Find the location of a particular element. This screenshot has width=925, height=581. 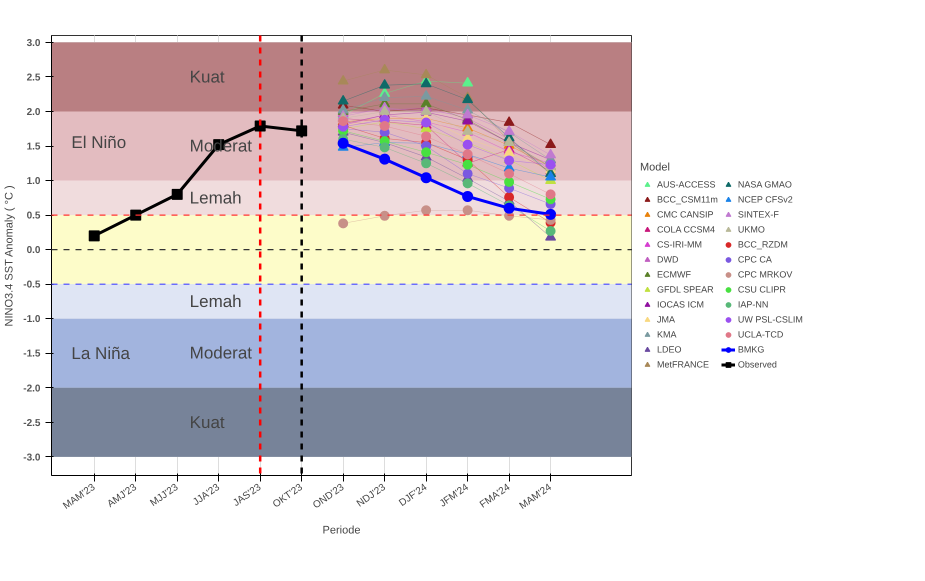

legend-label: NASA GMAO is located at coordinates (765, 184).